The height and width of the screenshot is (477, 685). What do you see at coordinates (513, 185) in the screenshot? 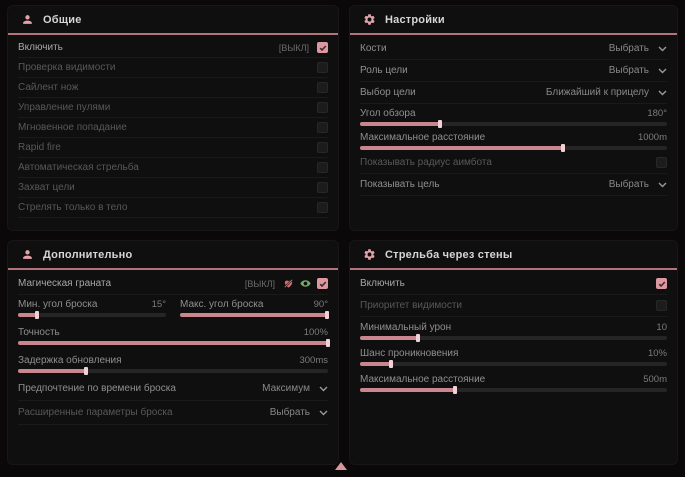
I see `select-row-show-target: Показывать цель Выбрать` at bounding box center [513, 185].